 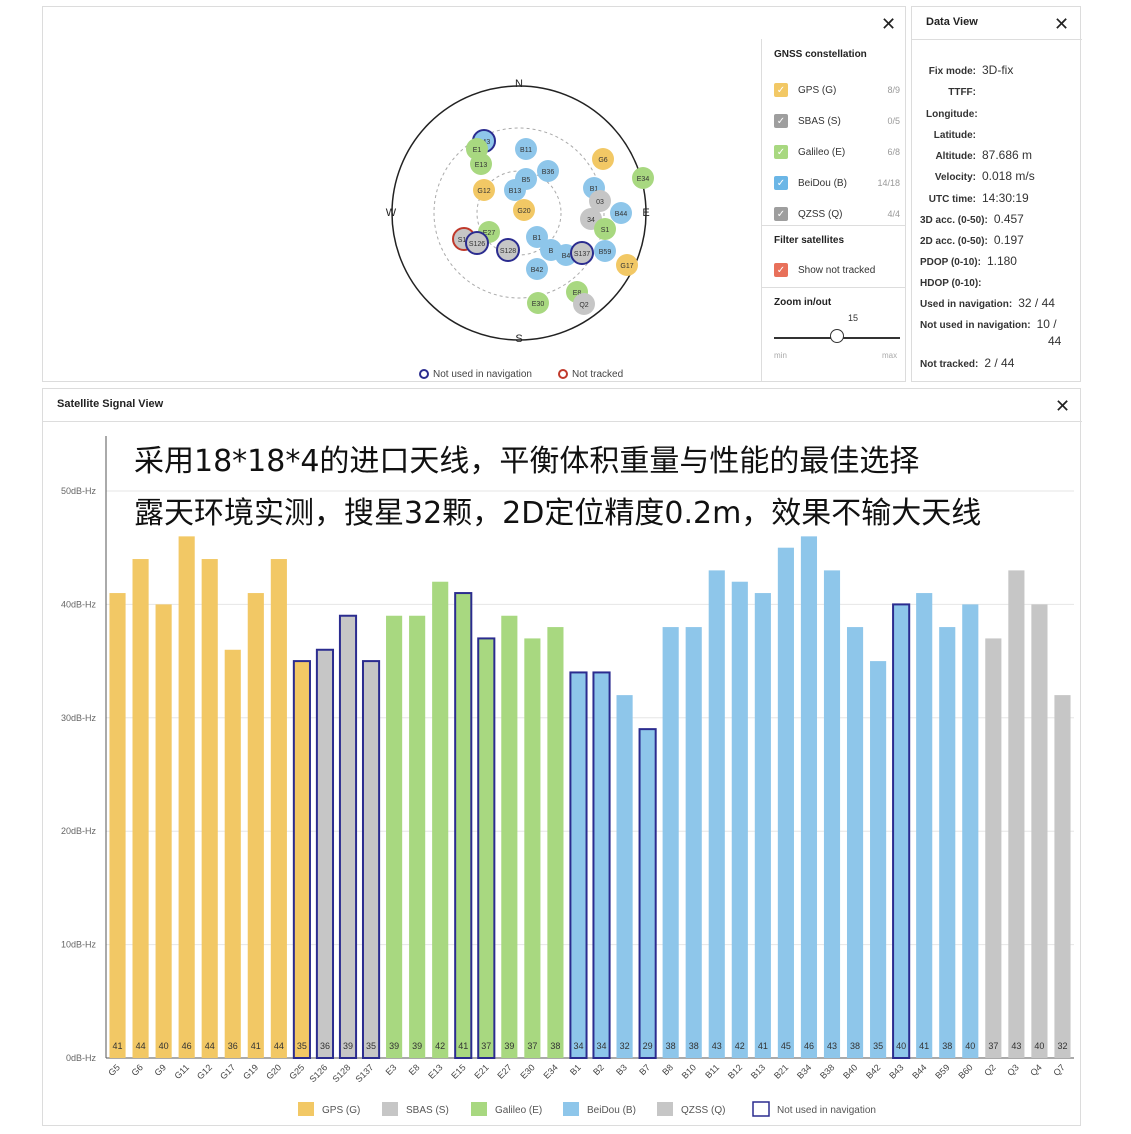 I want to click on overlay-text-line2: 露天环境实测，搜星32颗，2D定位精度0.2m，效果不输大天线, so click(x=558, y=513).